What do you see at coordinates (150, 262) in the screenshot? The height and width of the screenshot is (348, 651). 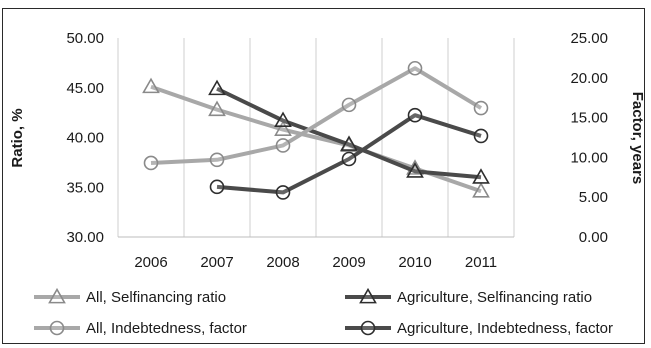 I see `x-tick-label: 2006` at bounding box center [150, 262].